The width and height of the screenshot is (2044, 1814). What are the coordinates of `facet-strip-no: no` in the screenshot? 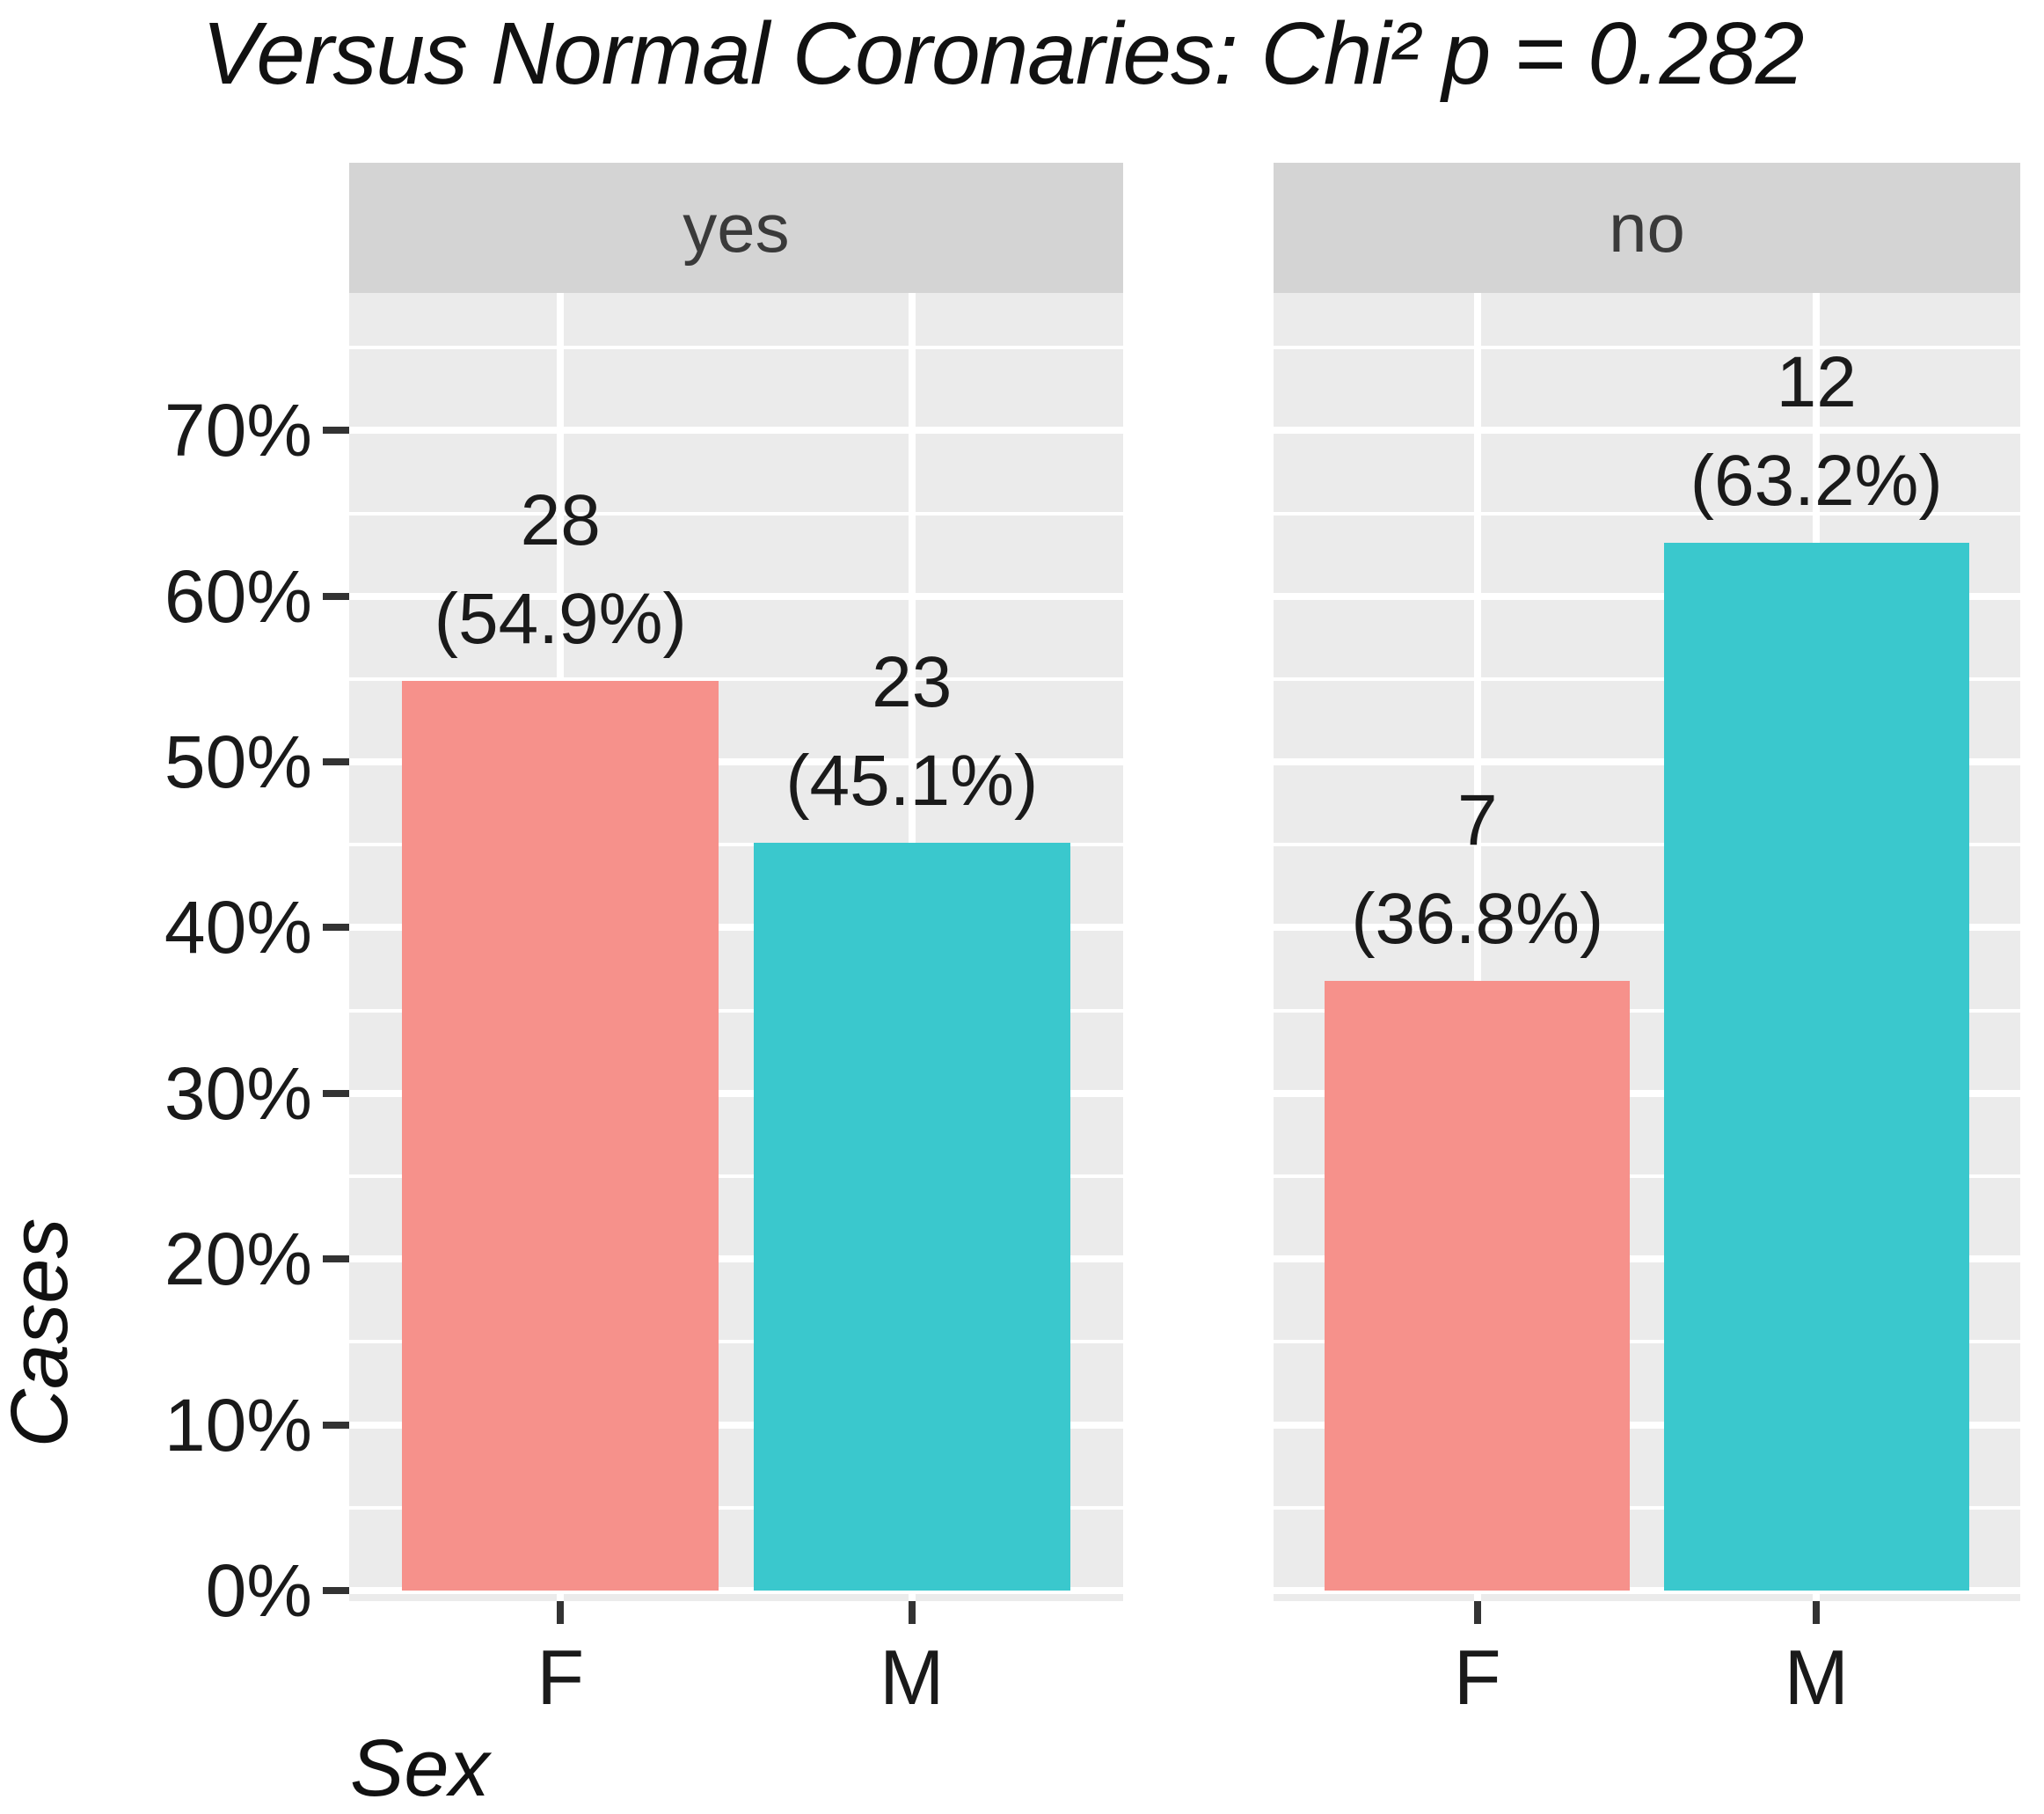 It's located at (1647, 228).